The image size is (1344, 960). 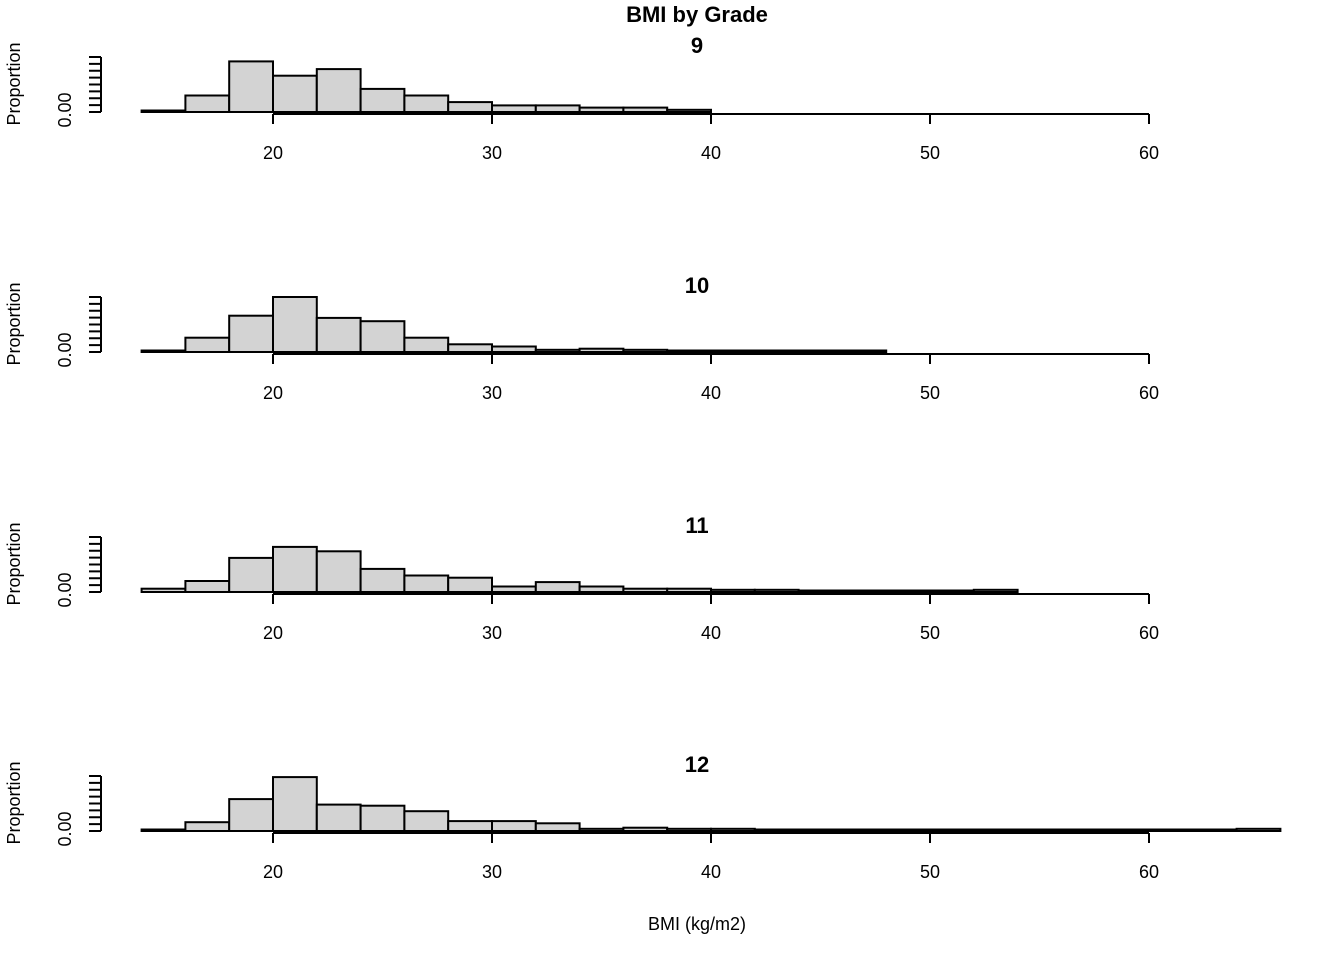 What do you see at coordinates (581, 338) in the screenshot?
I see `panel-grade-10: 10 20 30 40 50 60 0.00 Proportion` at bounding box center [581, 338].